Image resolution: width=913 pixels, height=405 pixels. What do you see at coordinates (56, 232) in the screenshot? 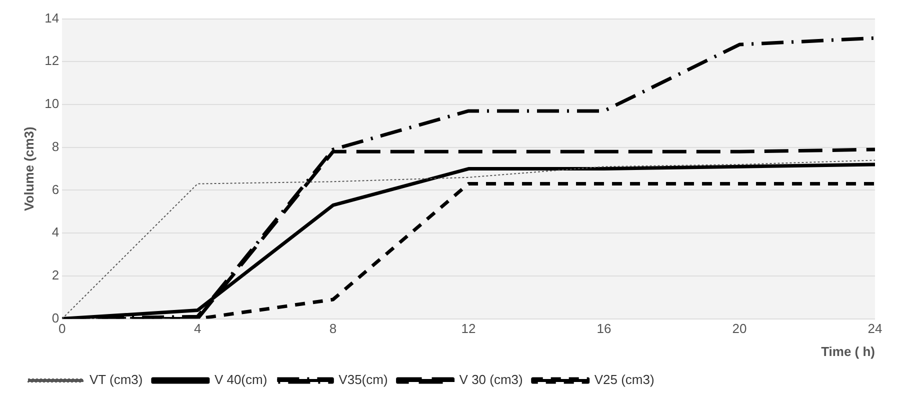
I see `y-tick-label: 4` at bounding box center [56, 232].